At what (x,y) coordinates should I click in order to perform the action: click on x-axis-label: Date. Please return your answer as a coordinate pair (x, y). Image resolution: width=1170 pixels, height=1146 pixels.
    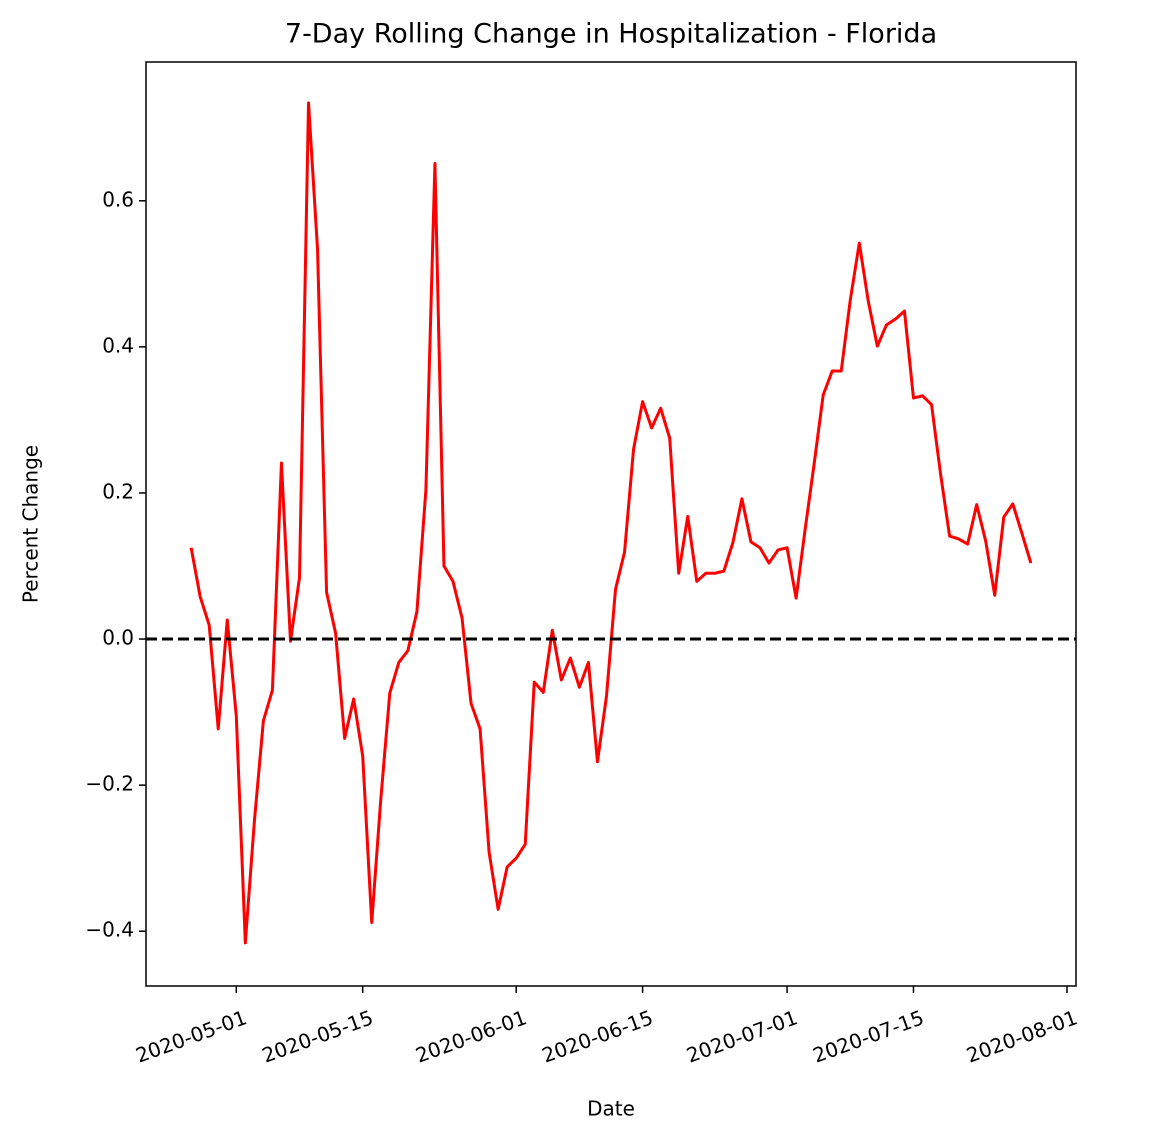
    Looking at the image, I should click on (611, 1109).